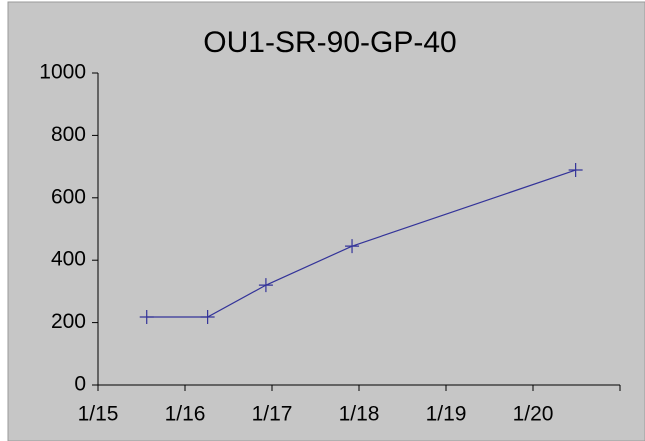 The width and height of the screenshot is (645, 441). What do you see at coordinates (68, 259) in the screenshot?
I see `y-tick-label: 400` at bounding box center [68, 259].